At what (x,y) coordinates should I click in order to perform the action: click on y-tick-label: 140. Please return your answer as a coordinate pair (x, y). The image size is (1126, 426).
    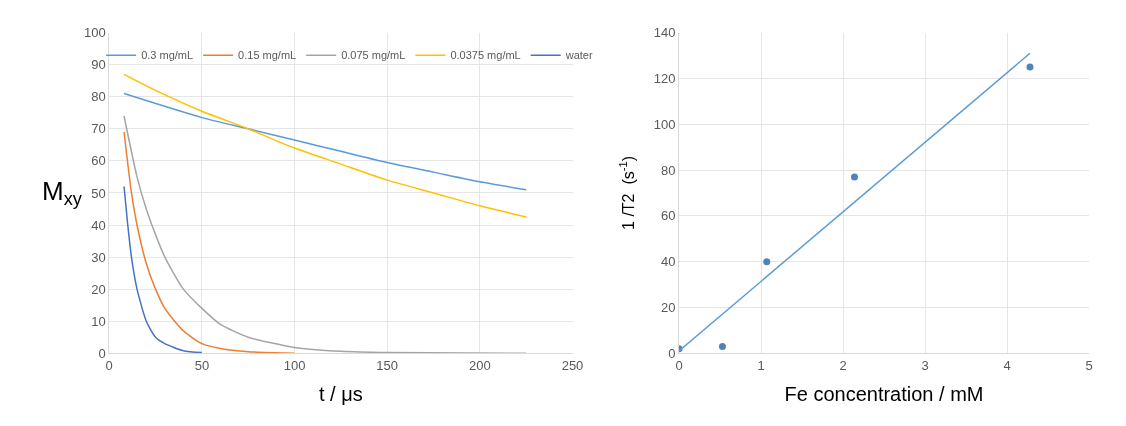
    Looking at the image, I should click on (664, 33).